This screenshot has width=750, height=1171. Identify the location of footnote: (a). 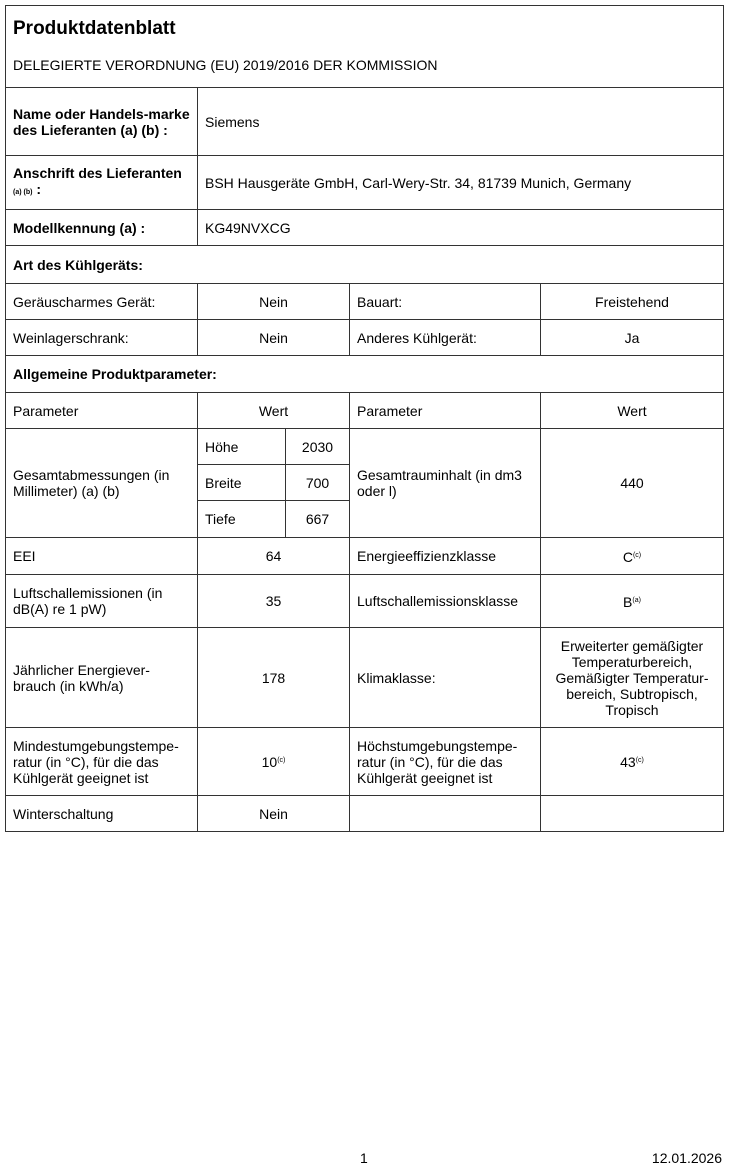
(636, 600).